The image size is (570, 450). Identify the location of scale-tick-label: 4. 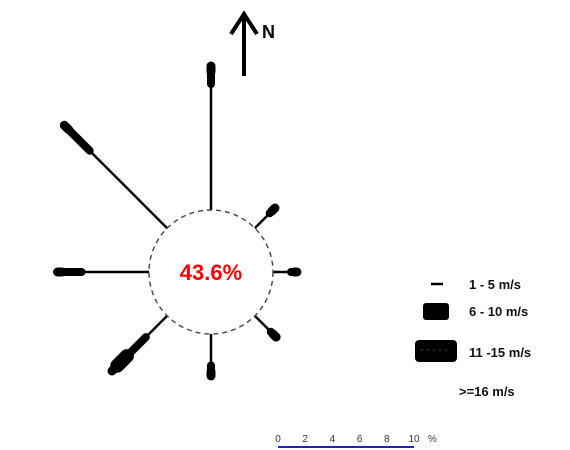
(333, 439).